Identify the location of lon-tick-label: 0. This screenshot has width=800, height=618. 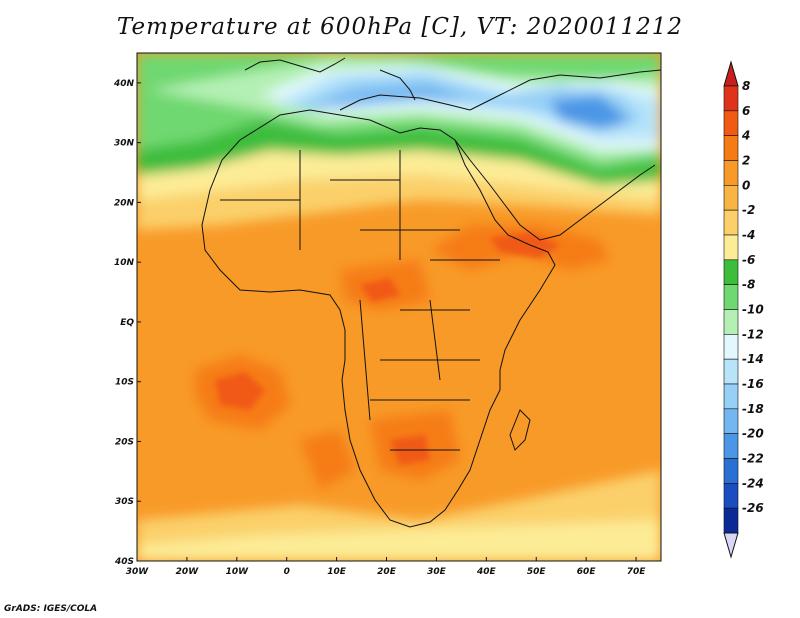
(287, 572).